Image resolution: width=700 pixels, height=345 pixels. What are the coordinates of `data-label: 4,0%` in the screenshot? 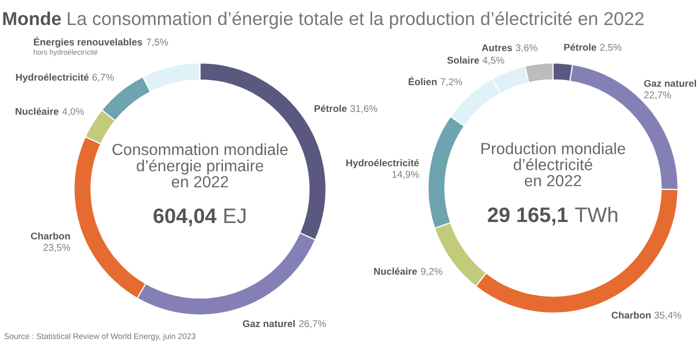 It's located at (73, 112).